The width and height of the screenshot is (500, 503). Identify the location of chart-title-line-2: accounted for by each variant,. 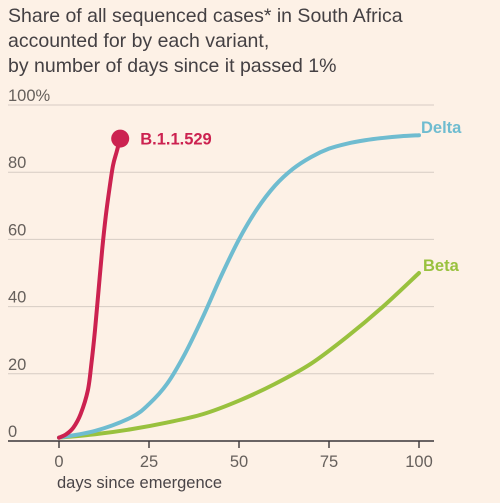
(139, 41).